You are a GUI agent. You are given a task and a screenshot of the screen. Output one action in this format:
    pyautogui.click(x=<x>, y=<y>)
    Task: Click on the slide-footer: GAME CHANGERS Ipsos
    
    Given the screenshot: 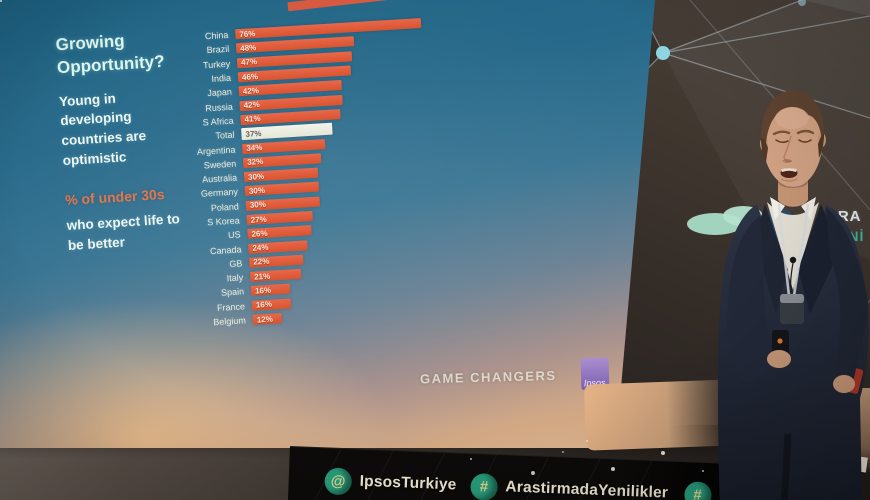 What is the action you would take?
    pyautogui.click(x=514, y=376)
    